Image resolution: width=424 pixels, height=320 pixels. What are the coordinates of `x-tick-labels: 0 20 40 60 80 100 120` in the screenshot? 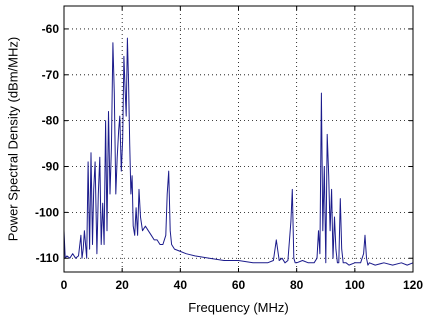 It's located at (242, 285).